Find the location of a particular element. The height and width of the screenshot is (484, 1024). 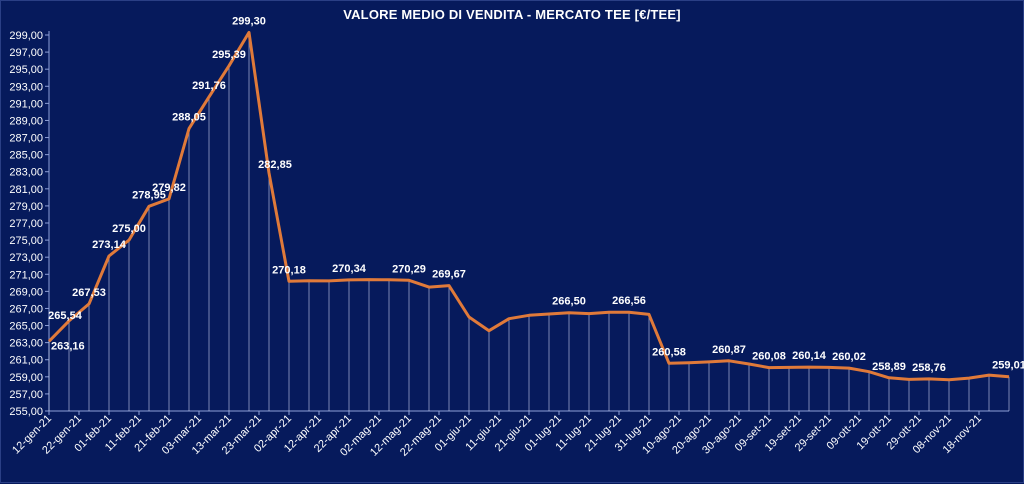

data-label: 288,05 is located at coordinates (189, 118).